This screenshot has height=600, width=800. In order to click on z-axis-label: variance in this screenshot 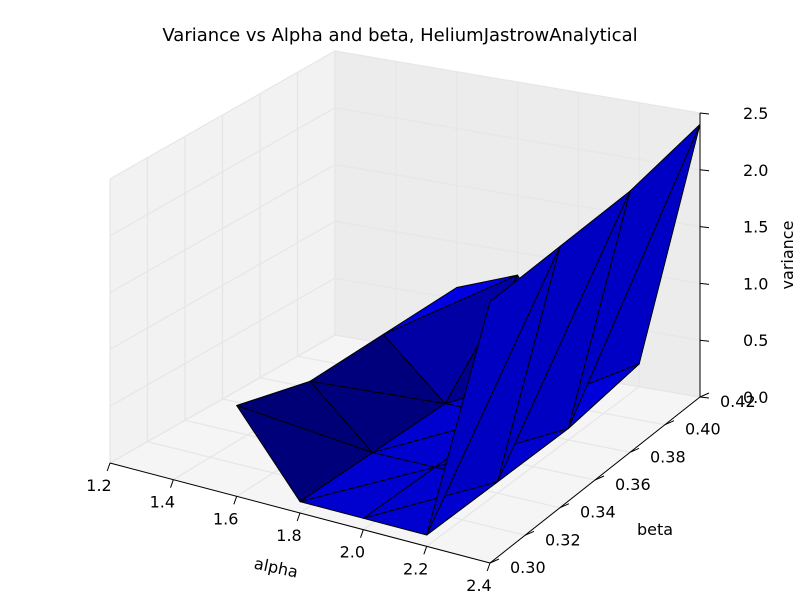, I will do `click(787, 255)`.